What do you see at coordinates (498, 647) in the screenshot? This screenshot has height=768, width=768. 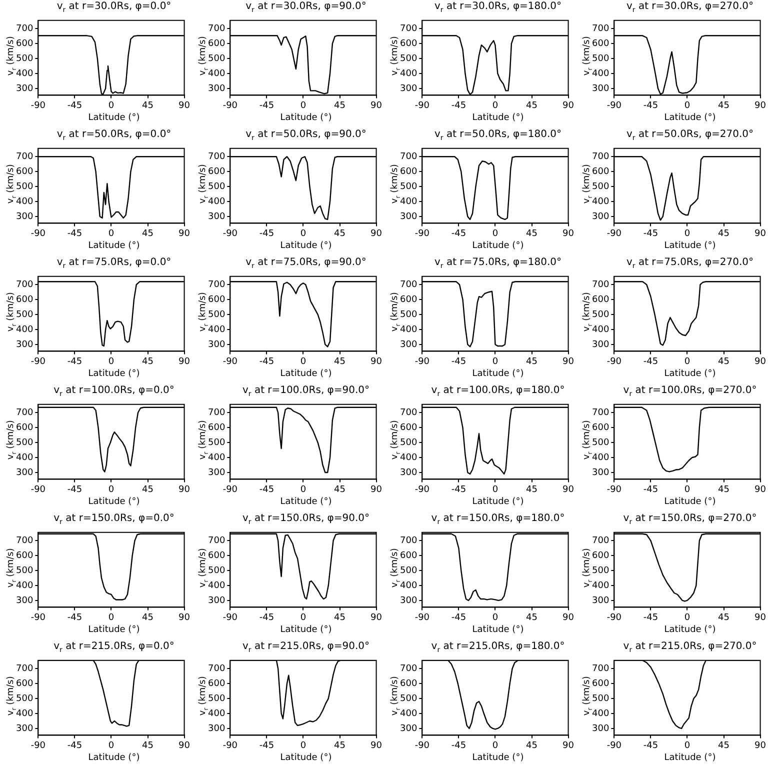 I see `chart-title: v$_{r}$ at r=215.0Rs, φ=180.0°` at bounding box center [498, 647].